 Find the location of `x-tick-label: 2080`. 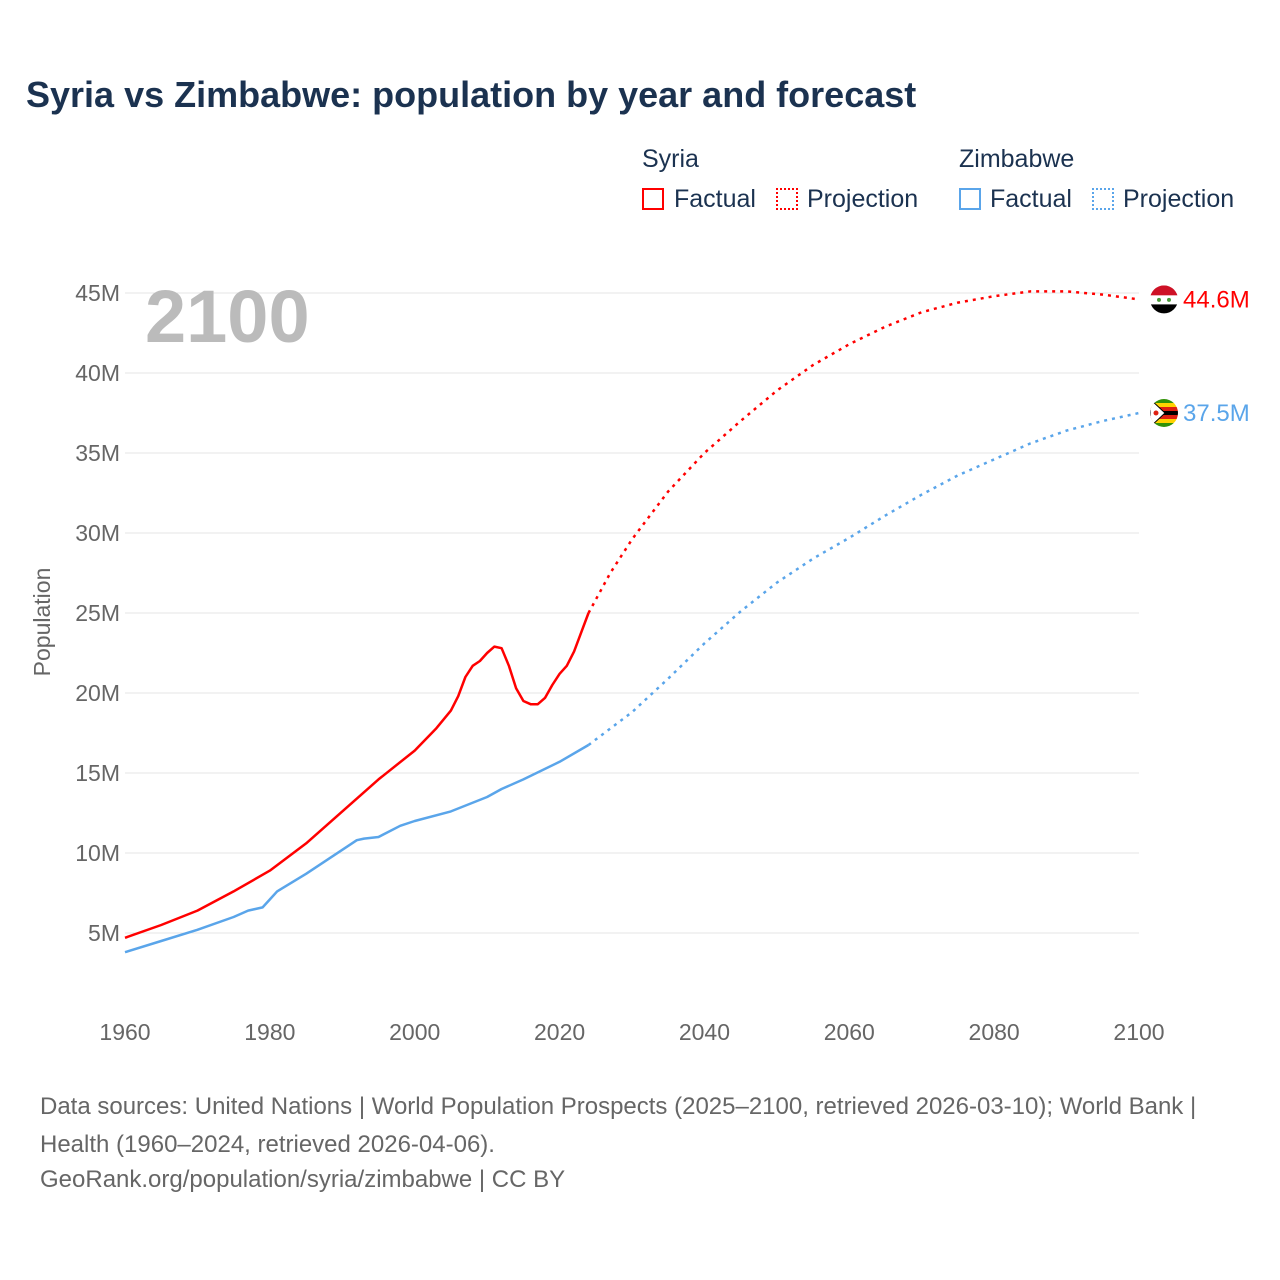

x-tick-label: 2080 is located at coordinates (994, 1032).